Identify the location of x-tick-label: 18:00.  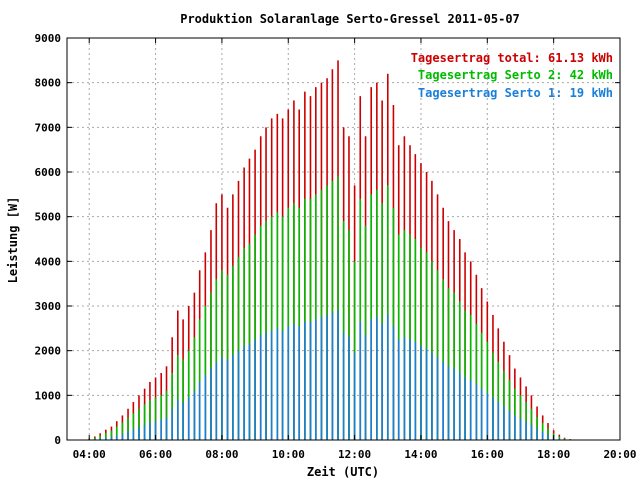
(553, 454).